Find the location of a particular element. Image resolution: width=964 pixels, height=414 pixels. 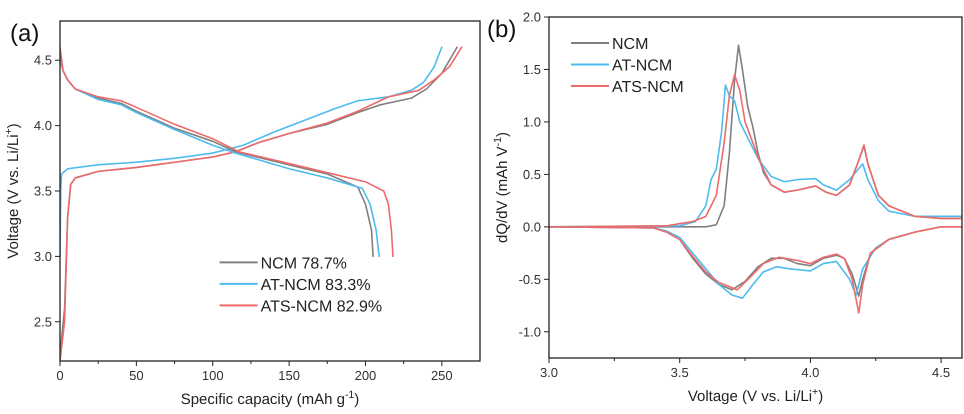

x-tick-label: 150 is located at coordinates (289, 375).